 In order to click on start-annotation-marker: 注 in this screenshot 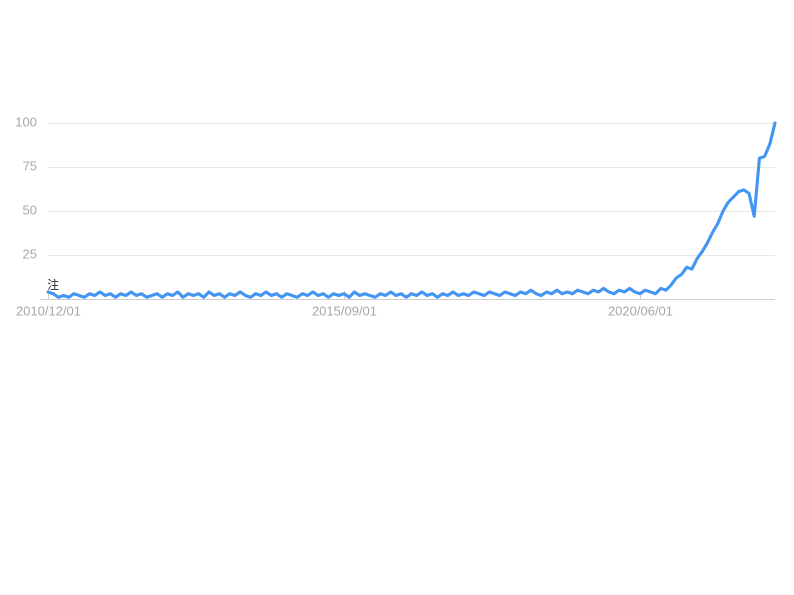, I will do `click(53, 284)`.